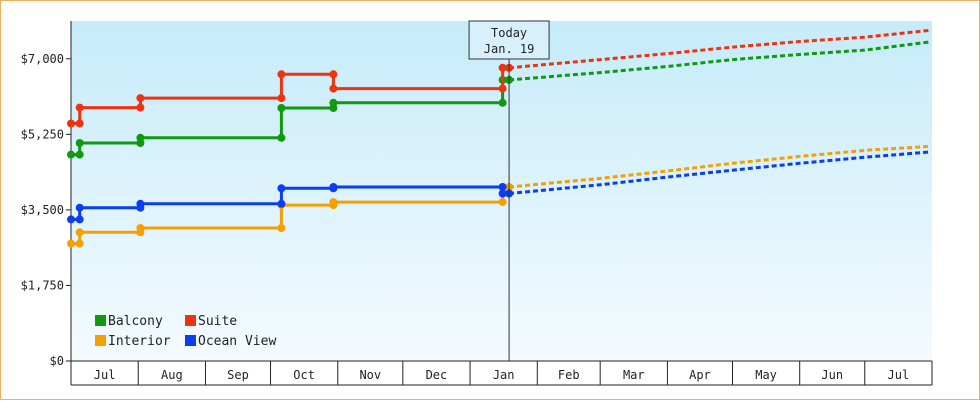 The width and height of the screenshot is (980, 401). What do you see at coordinates (237, 341) in the screenshot?
I see `legend-label-ocean-view: Ocean View` at bounding box center [237, 341].